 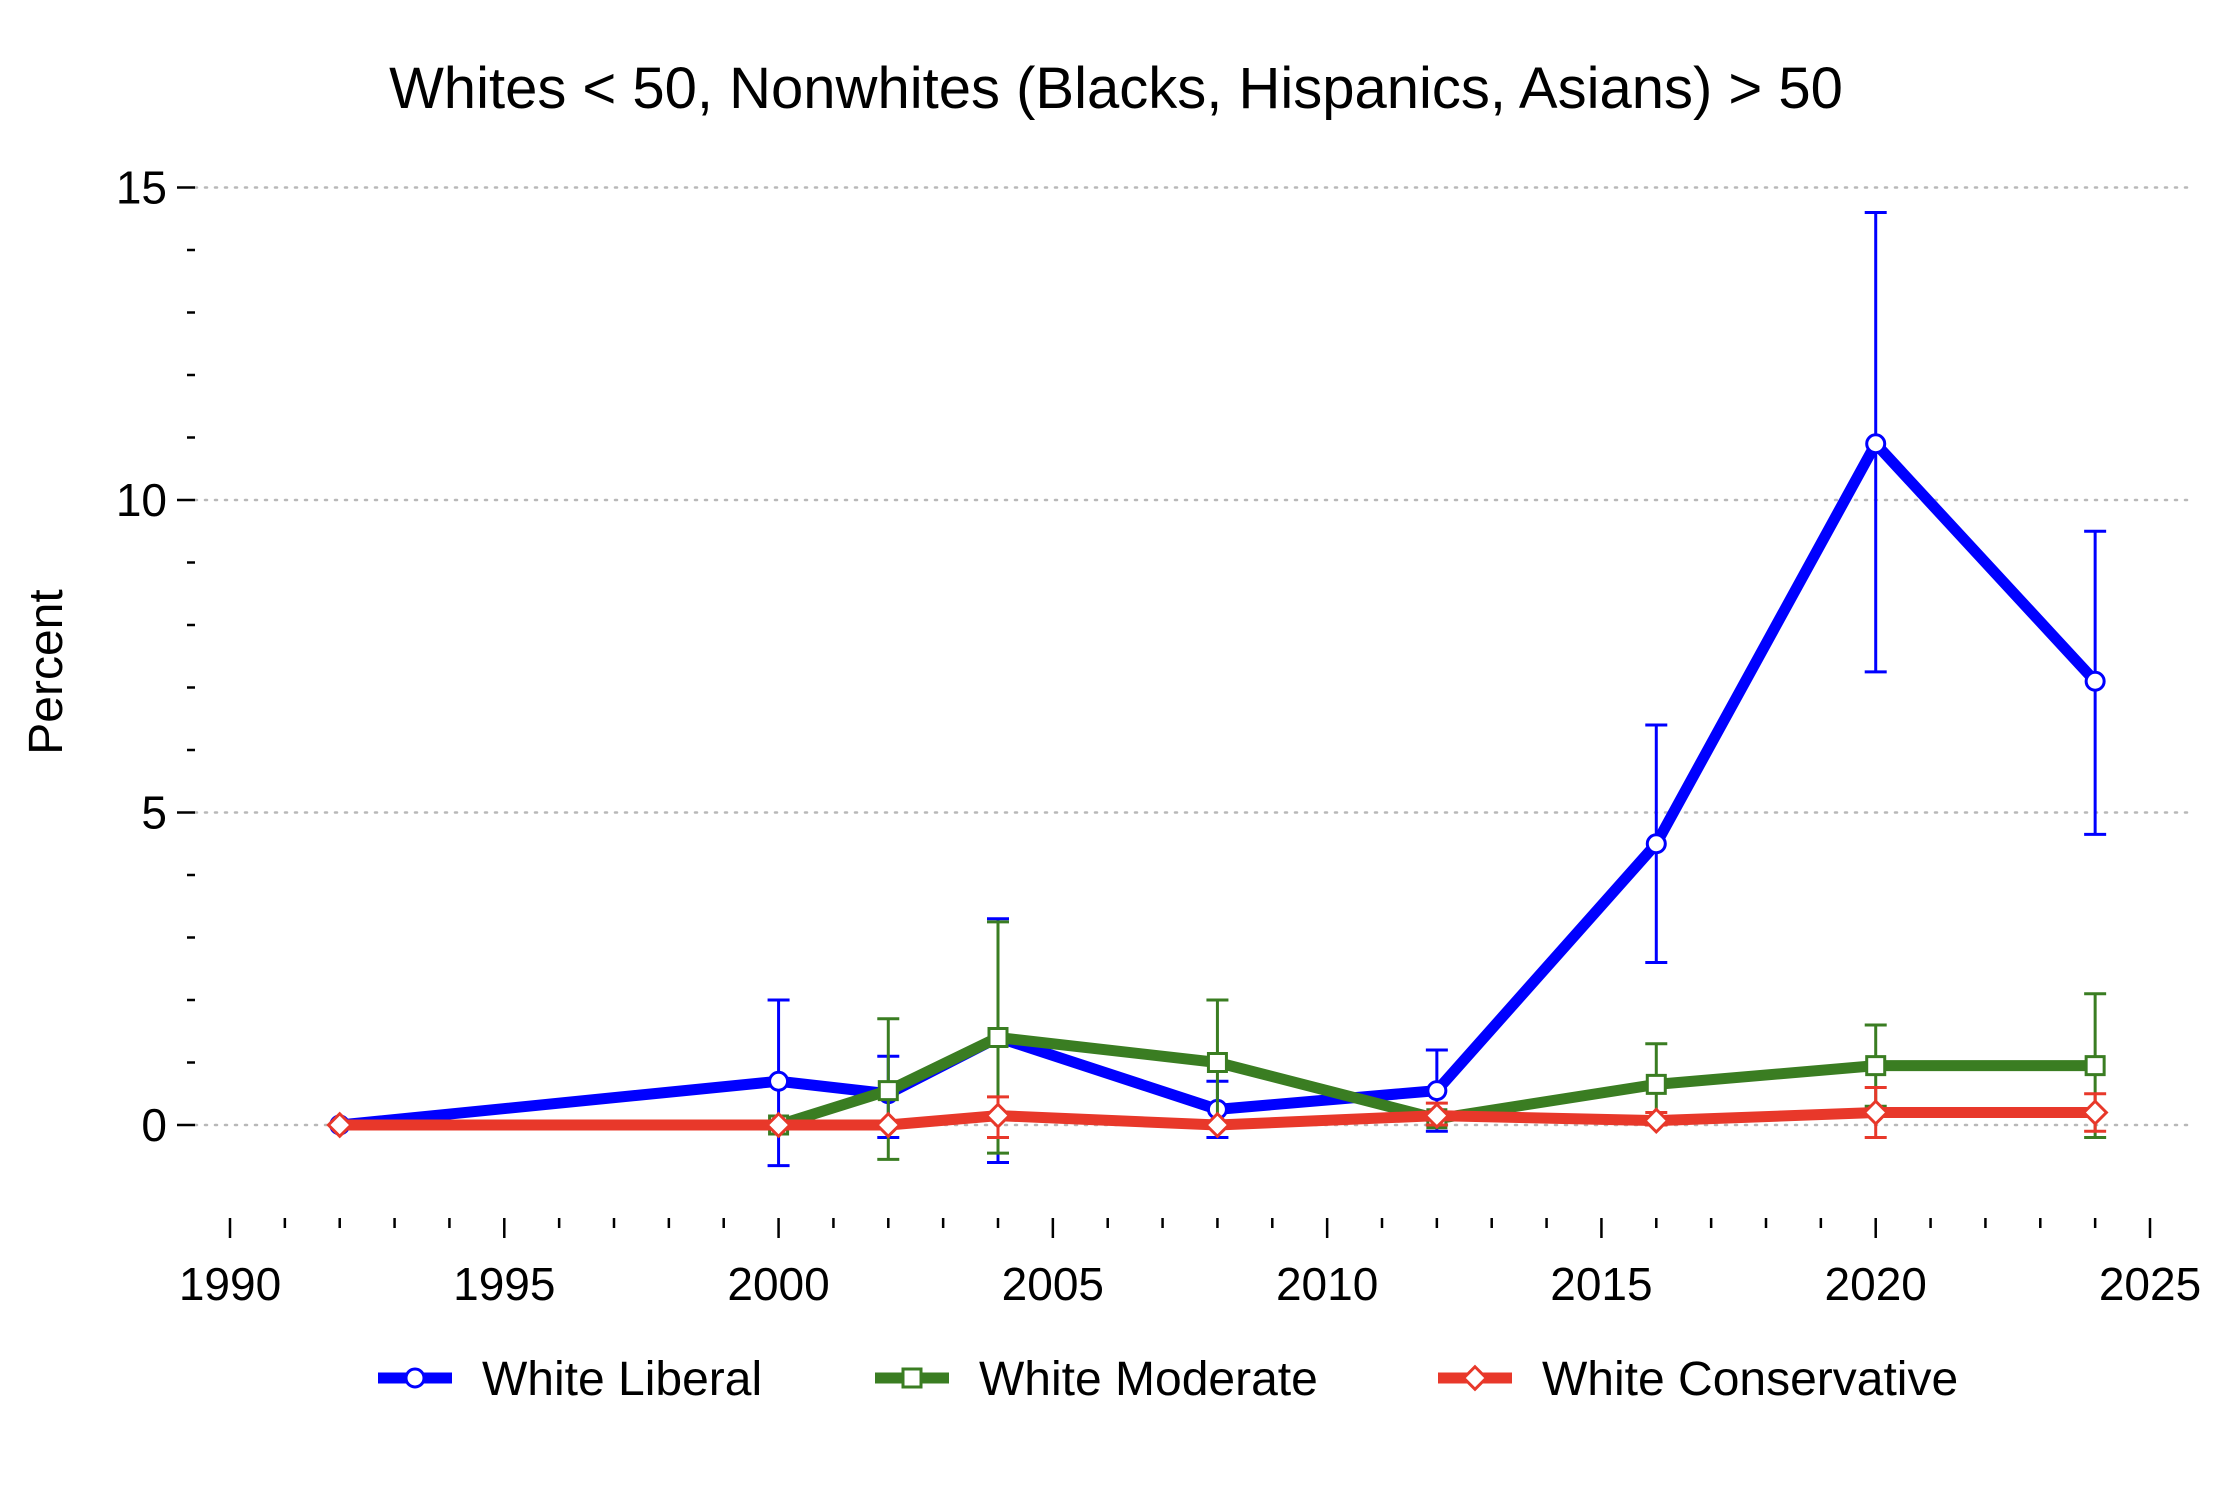 I want to click on y-axis-label: Percent, so click(x=46, y=671).